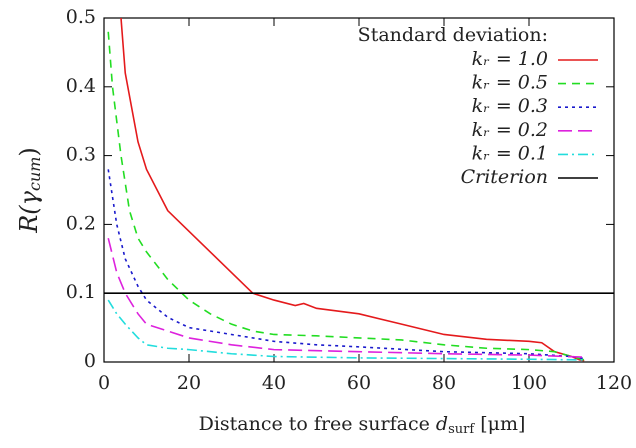  I want to click on x-label-var: d, so click(442, 424).